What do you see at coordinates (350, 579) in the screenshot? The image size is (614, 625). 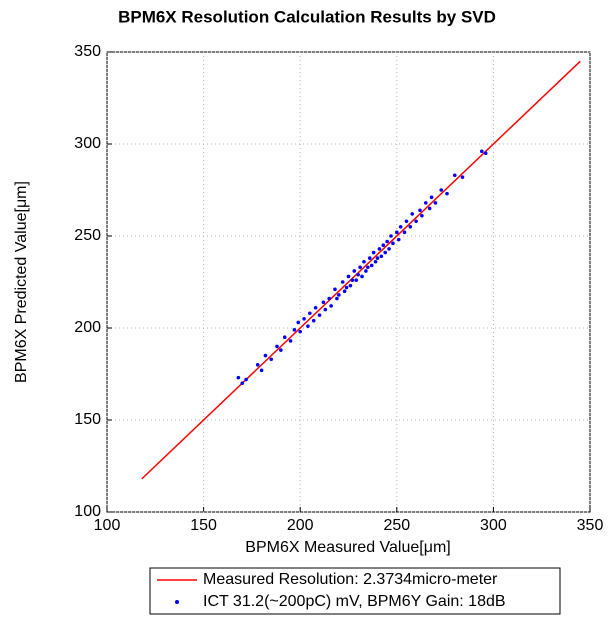 I see `legend-label: Measured Resolution: 2.3734micro-meter` at bounding box center [350, 579].